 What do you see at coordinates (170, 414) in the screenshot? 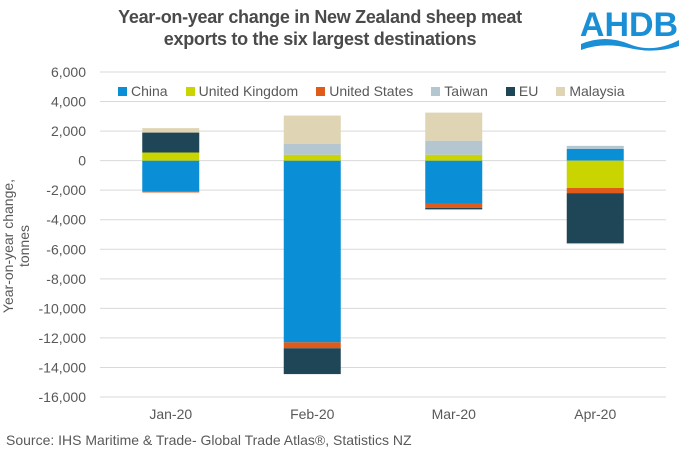
I see `x-tick-label: Jan-20` at bounding box center [170, 414].